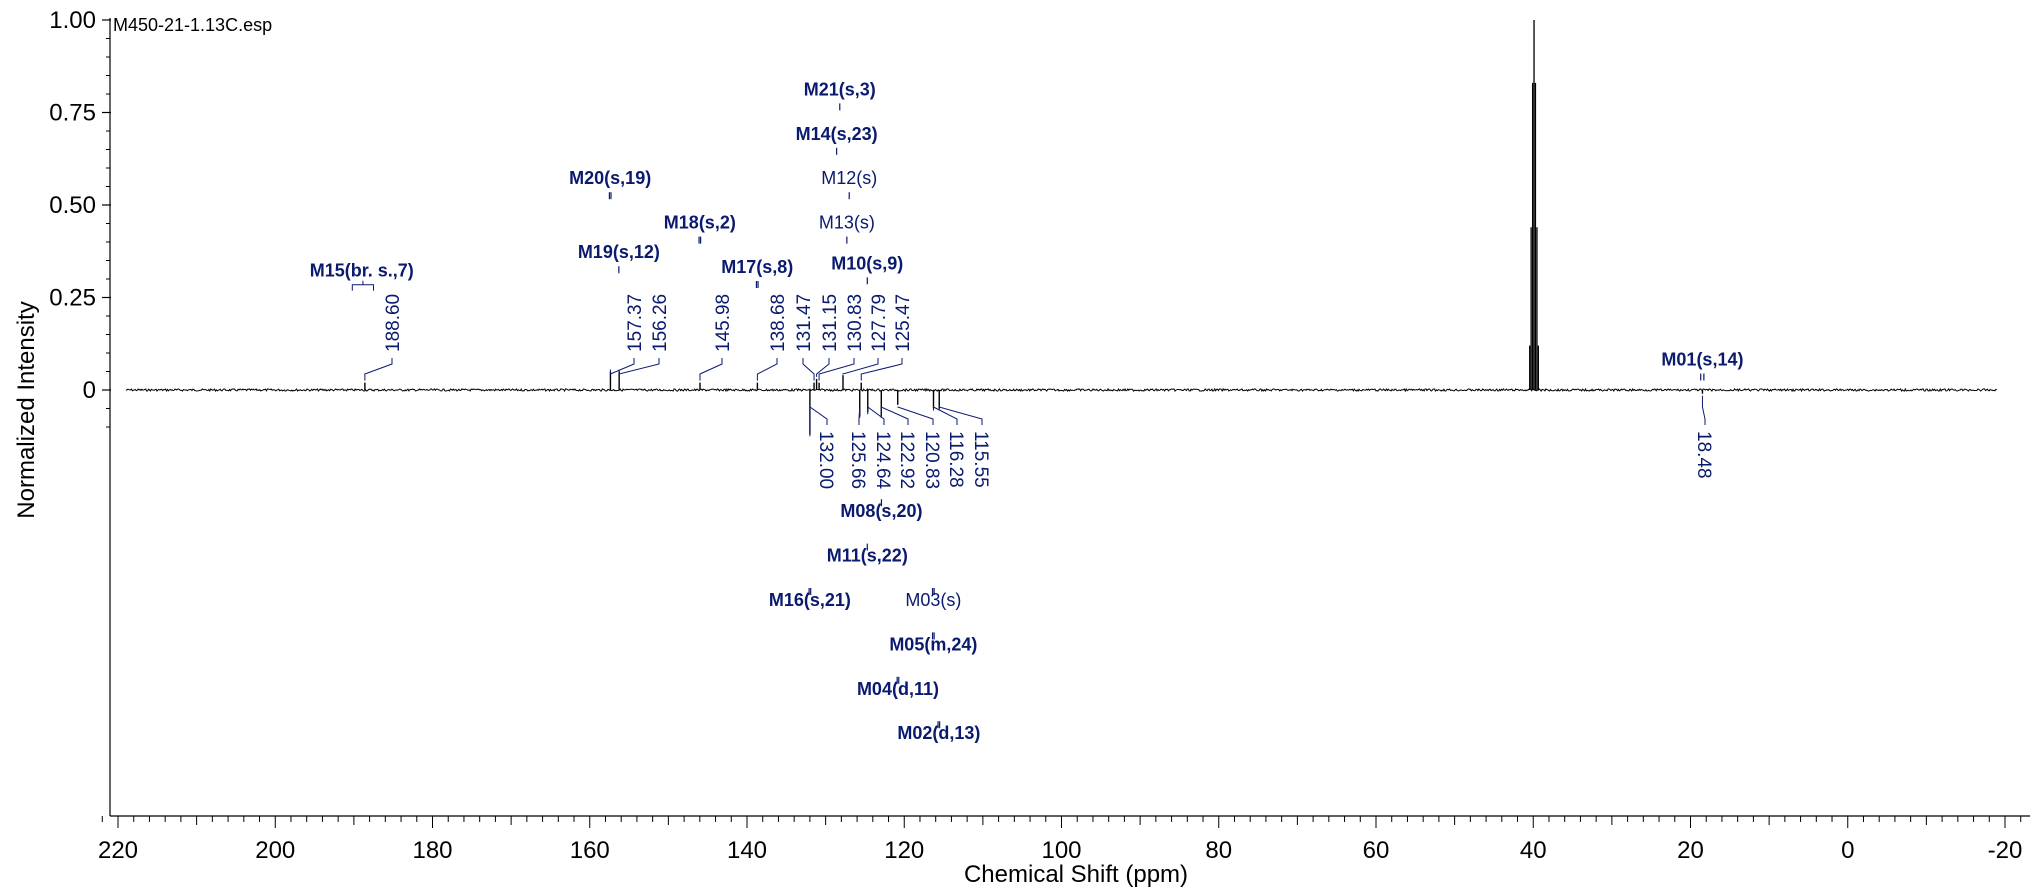 The width and height of the screenshot is (2044, 892). Describe the element at coordinates (757, 267) in the screenshot. I see `multiplet-label: M17(s,8)` at that location.